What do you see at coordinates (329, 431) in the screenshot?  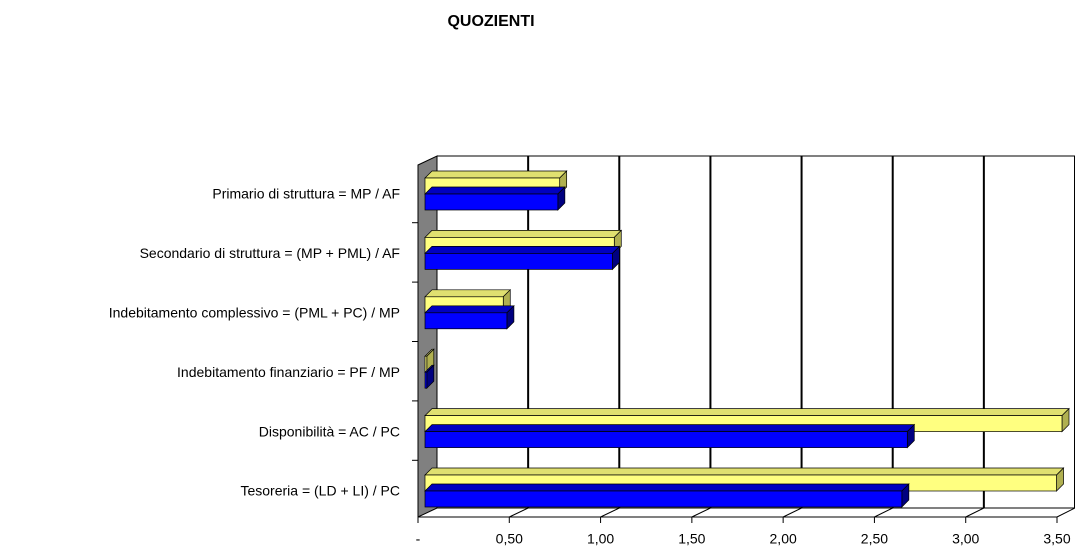 I see `category-label: Disponibilità = AC / PC` at bounding box center [329, 431].